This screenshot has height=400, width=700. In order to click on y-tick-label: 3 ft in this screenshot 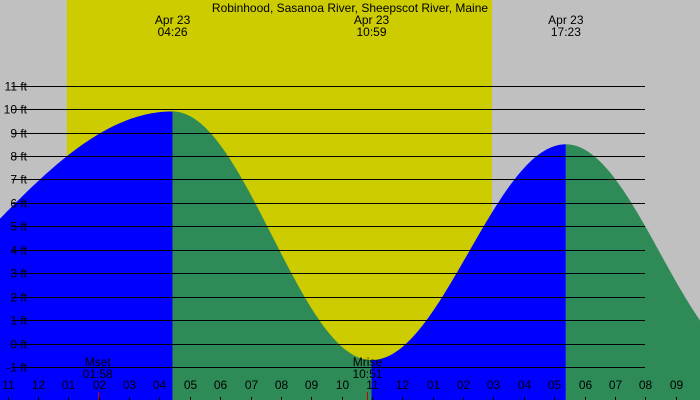, I will do `click(18, 274)`.